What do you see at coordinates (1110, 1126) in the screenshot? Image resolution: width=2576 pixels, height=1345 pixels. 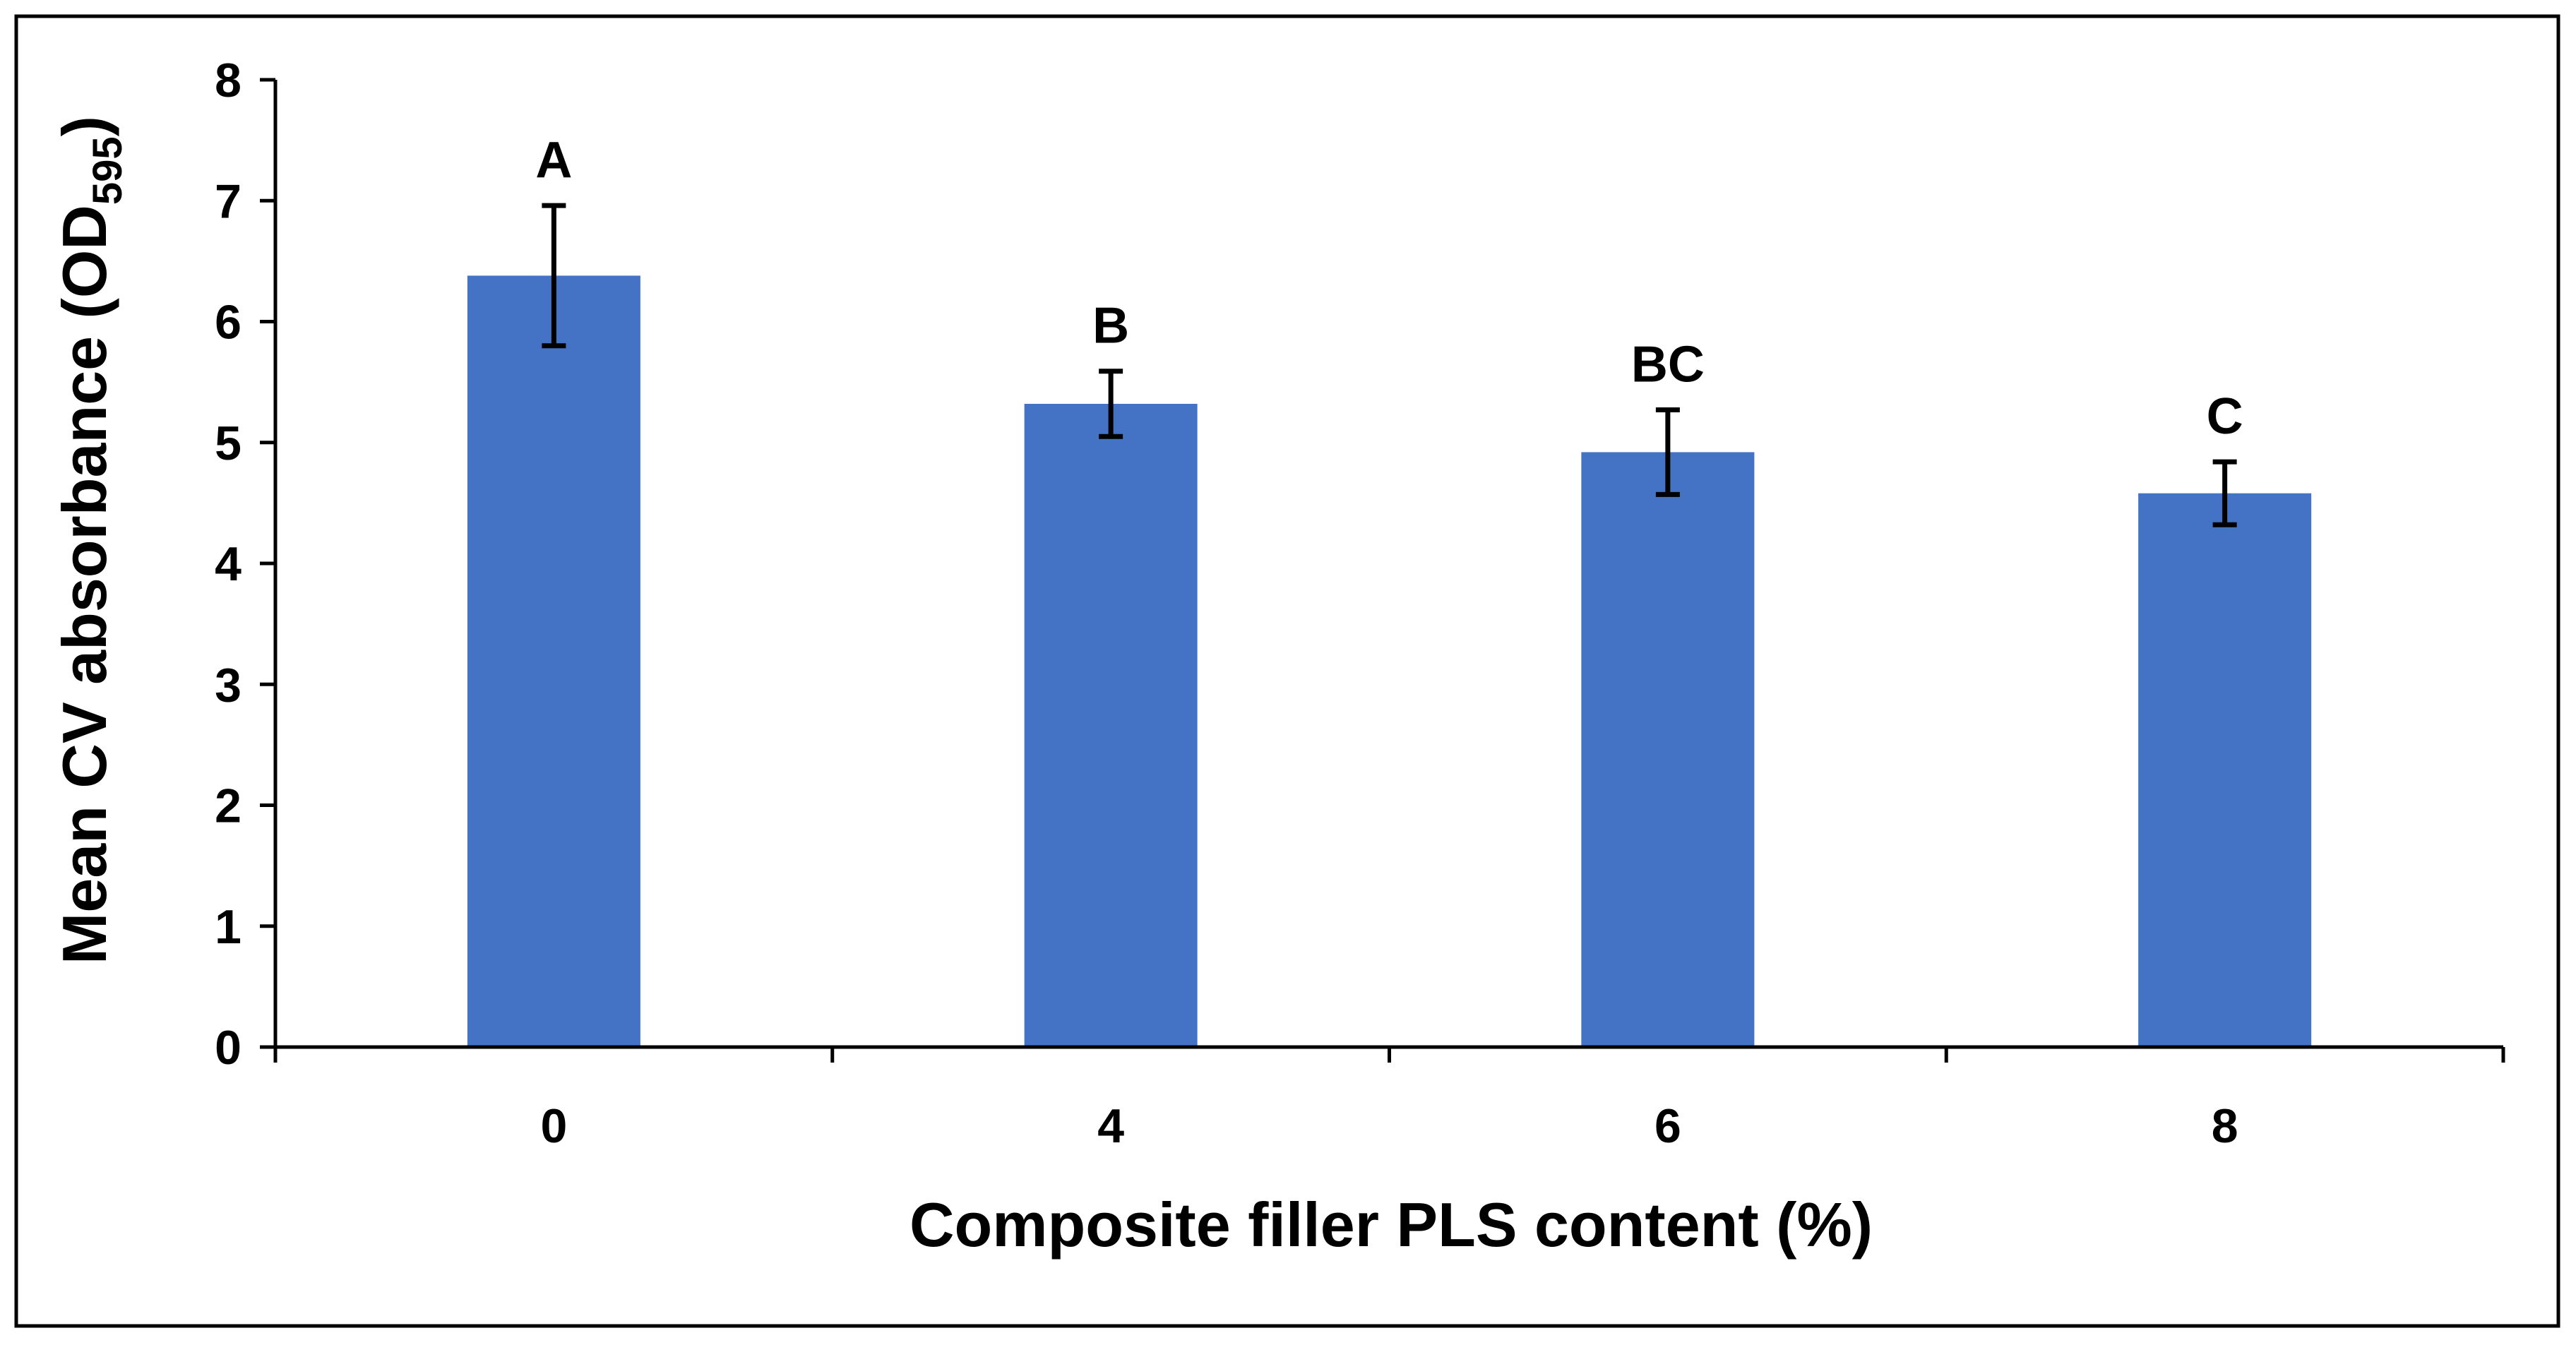 I see `x-tick-label: 4` at bounding box center [1110, 1126].